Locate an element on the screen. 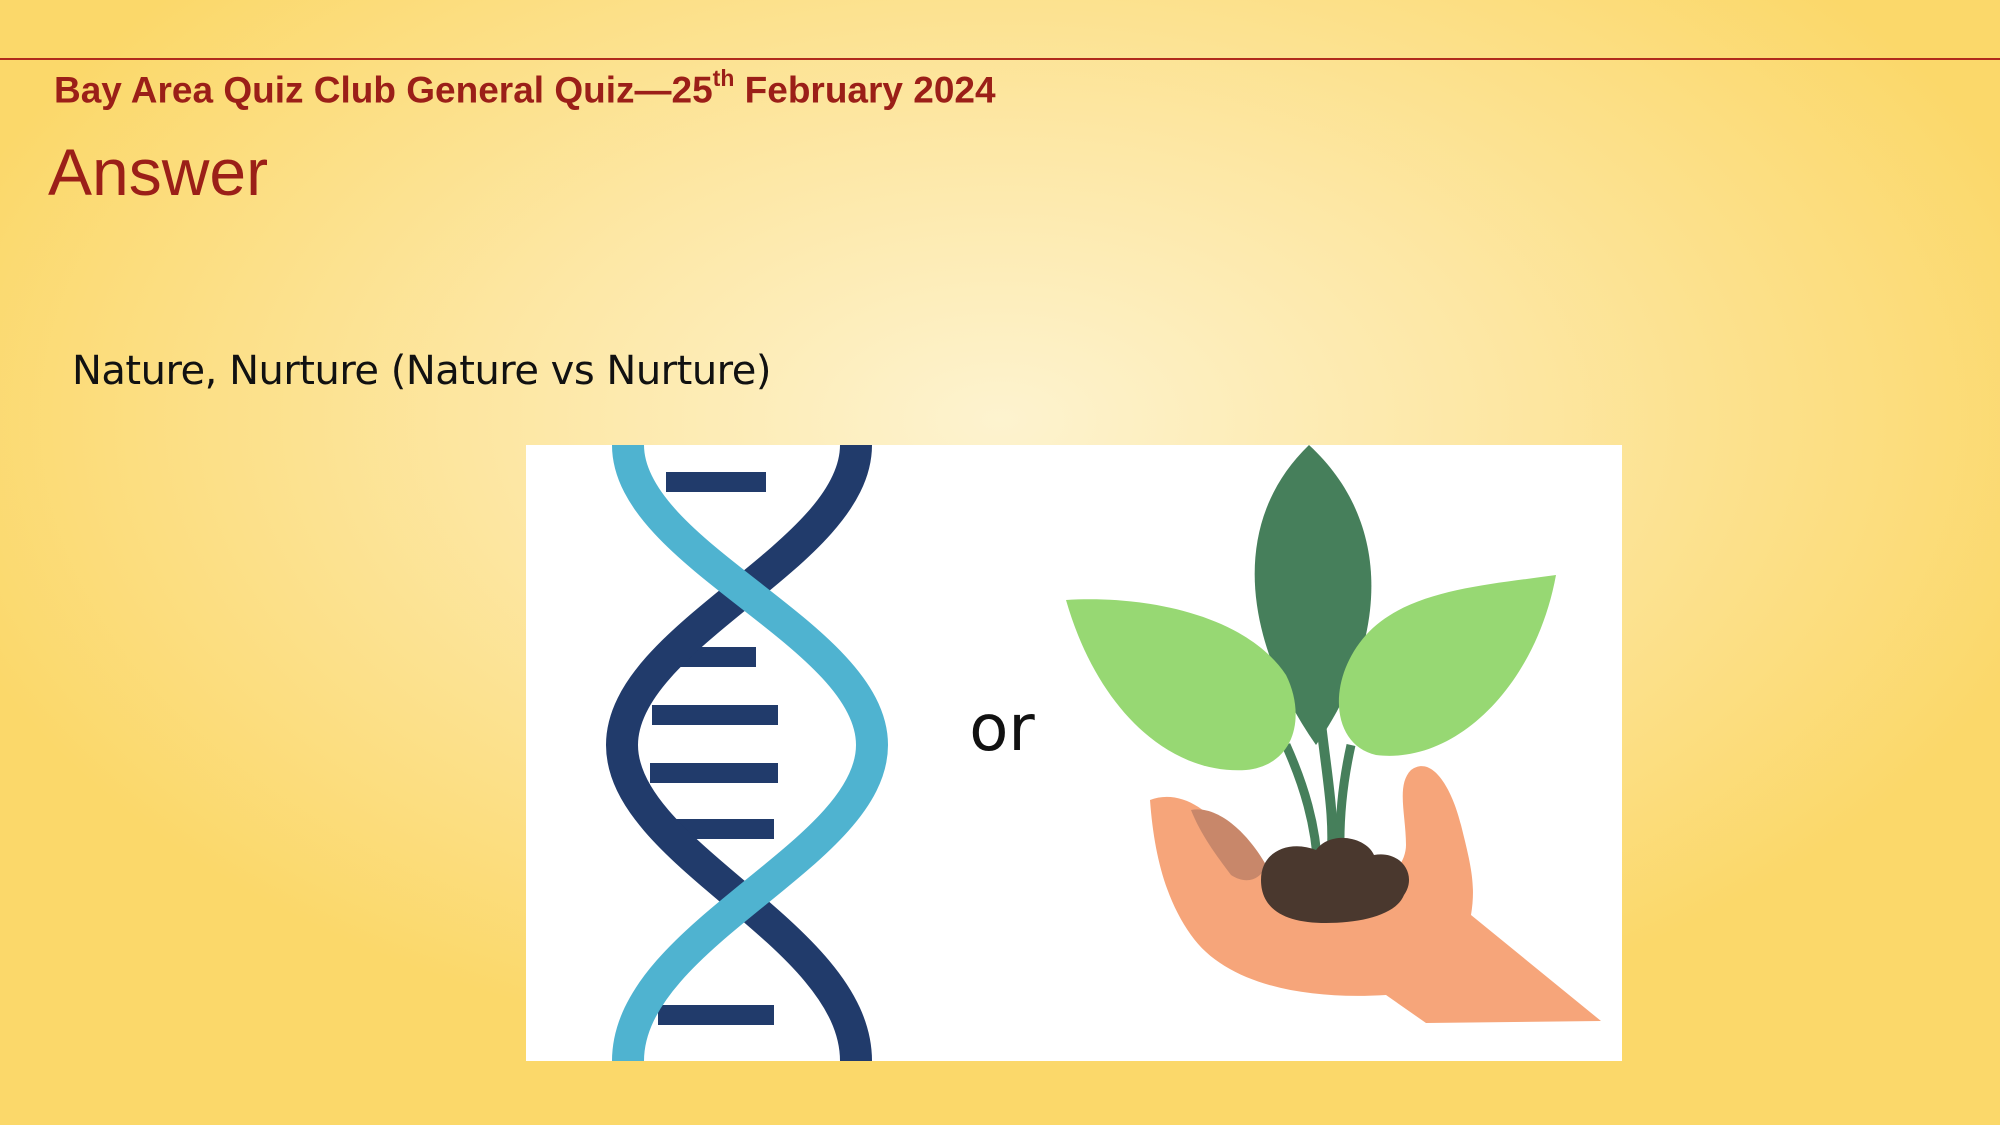  slide-title: Answer is located at coordinates (158, 172).